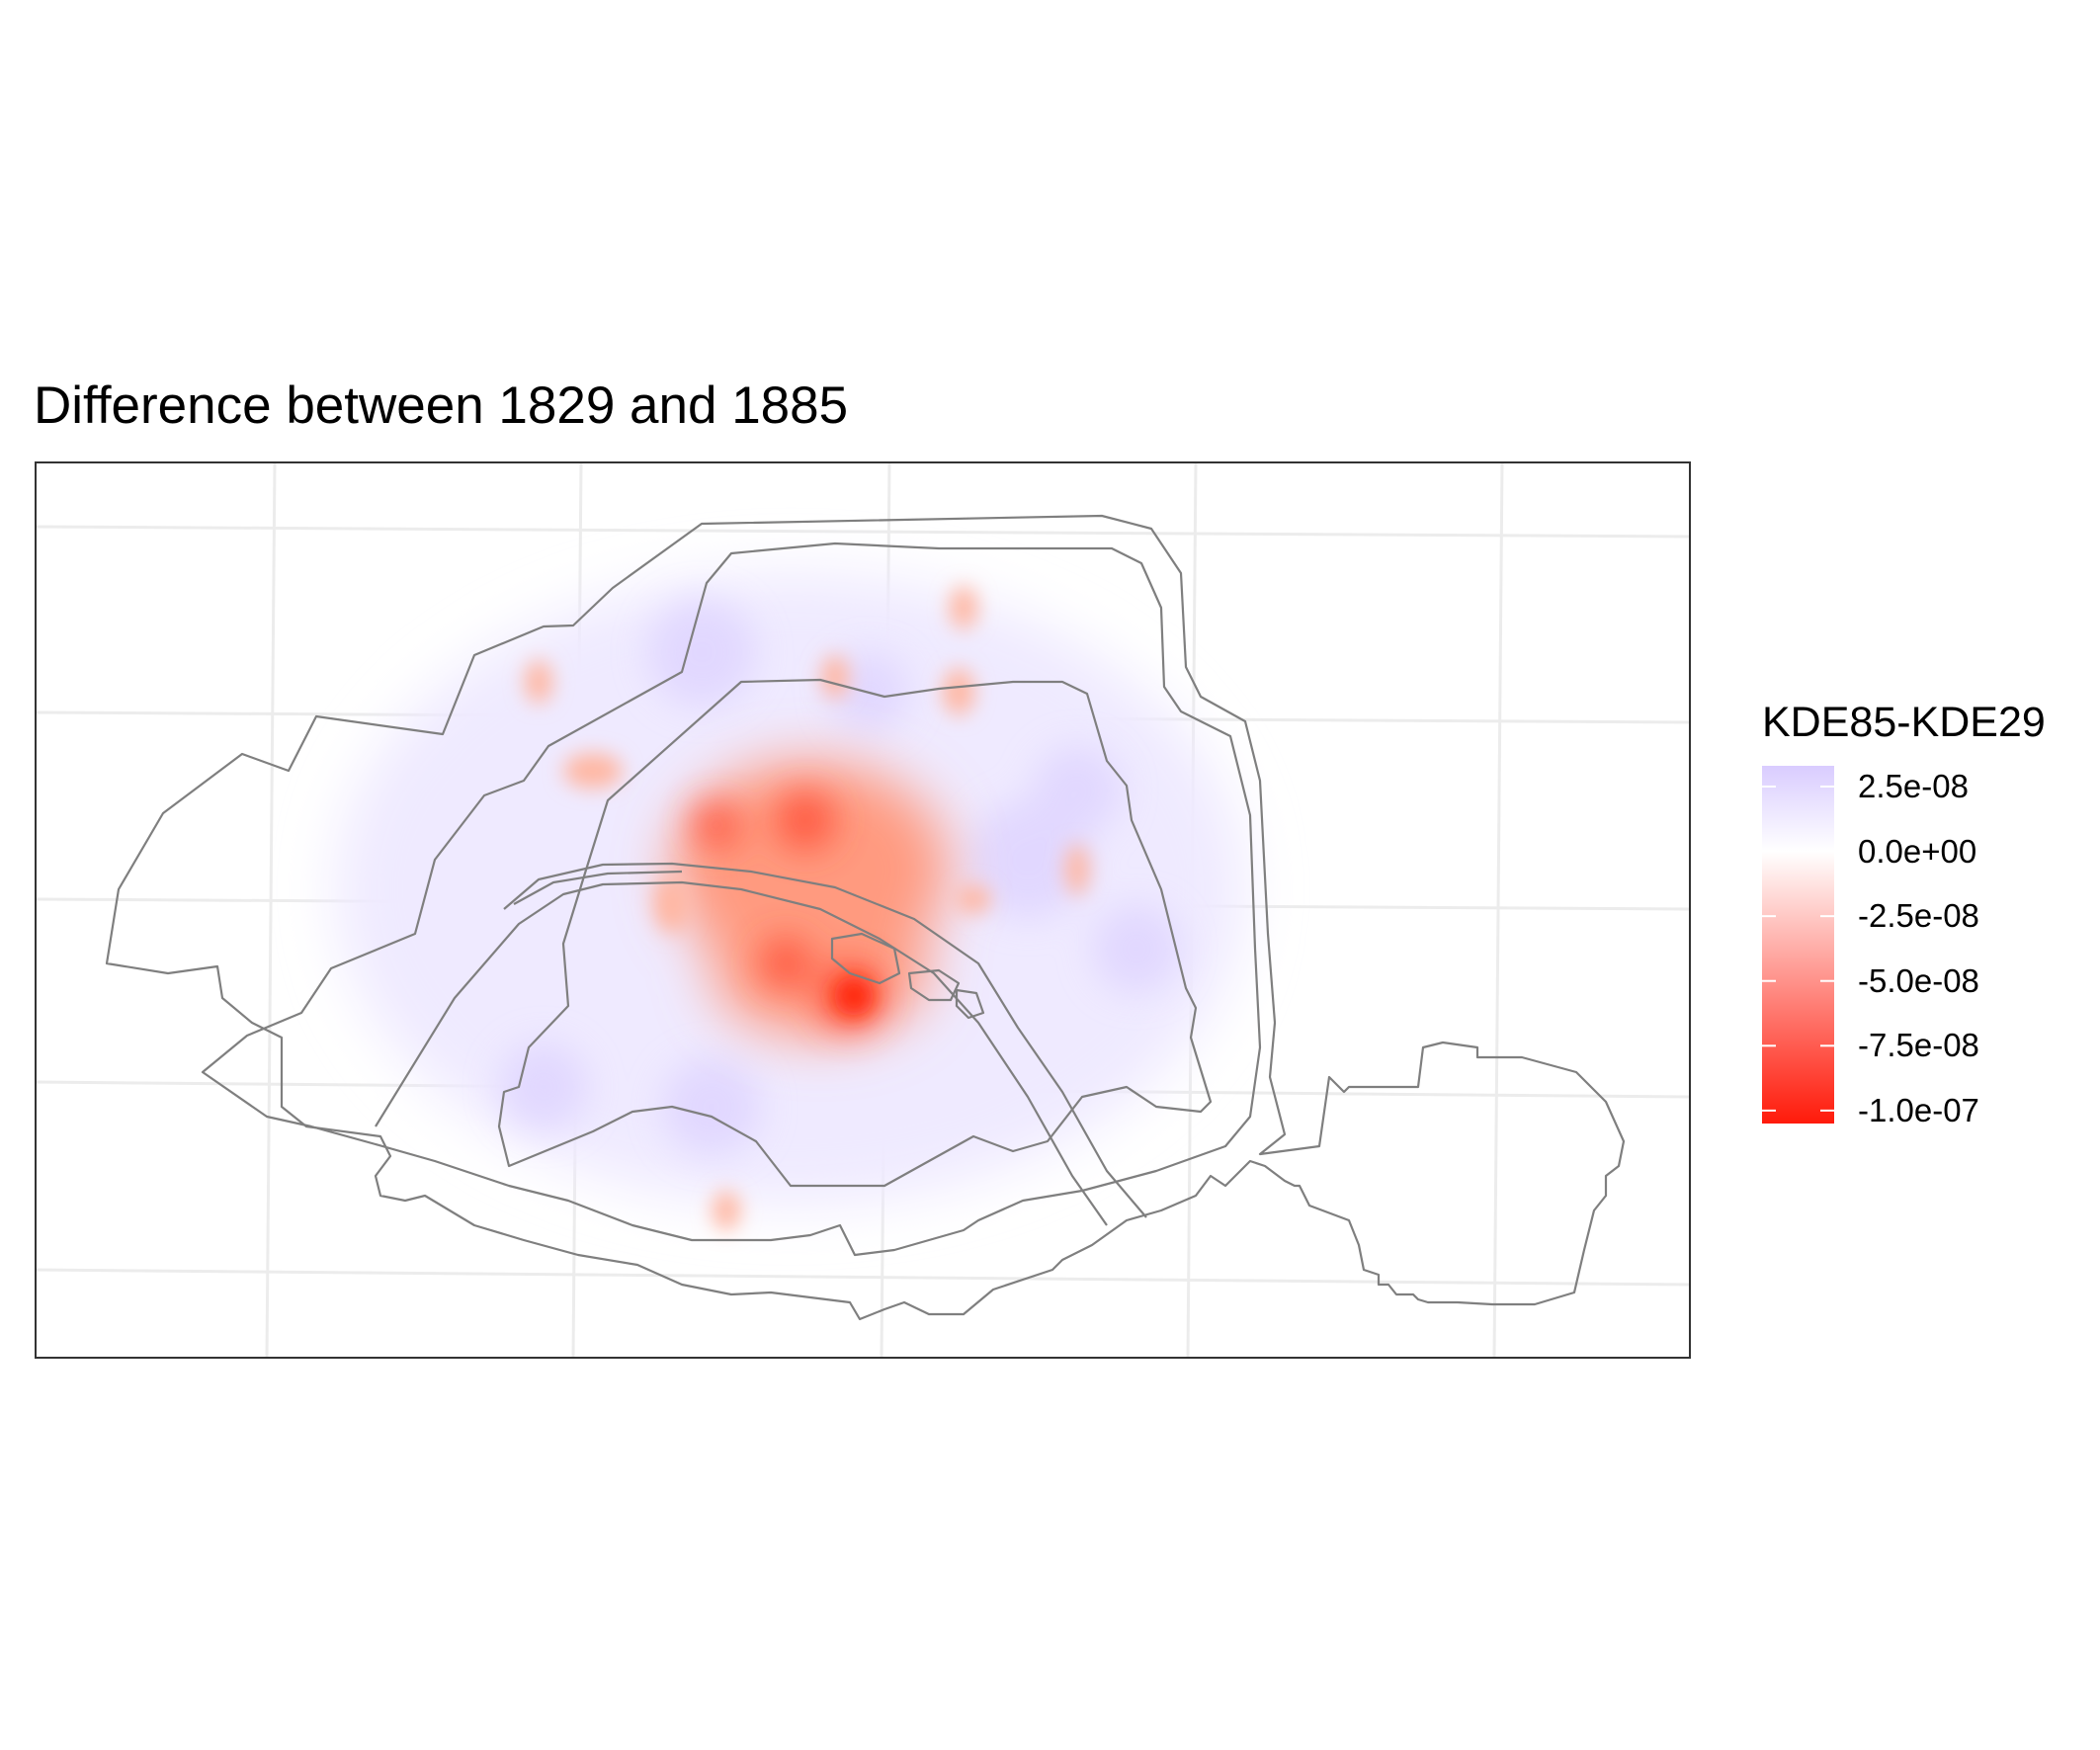 This screenshot has width=2100, height=1750. I want to click on legend-label: 0.0e+00, so click(1917, 851).